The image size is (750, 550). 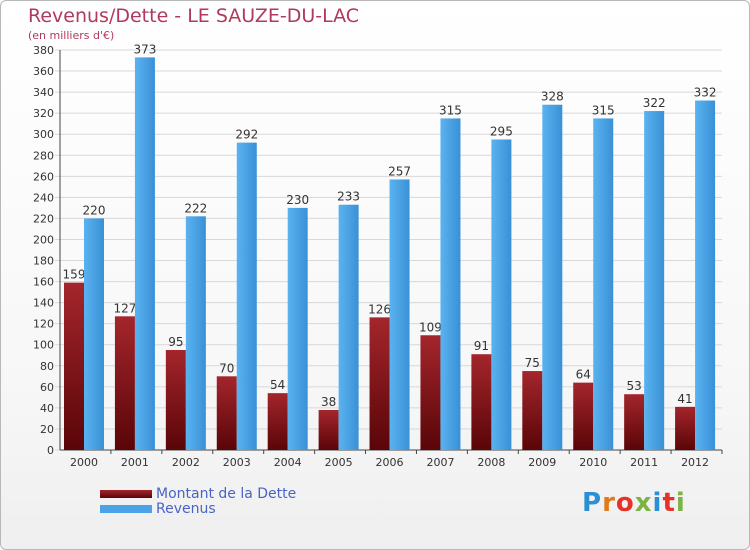 What do you see at coordinates (124, 308) in the screenshot?
I see `data-label-dette: 127` at bounding box center [124, 308].